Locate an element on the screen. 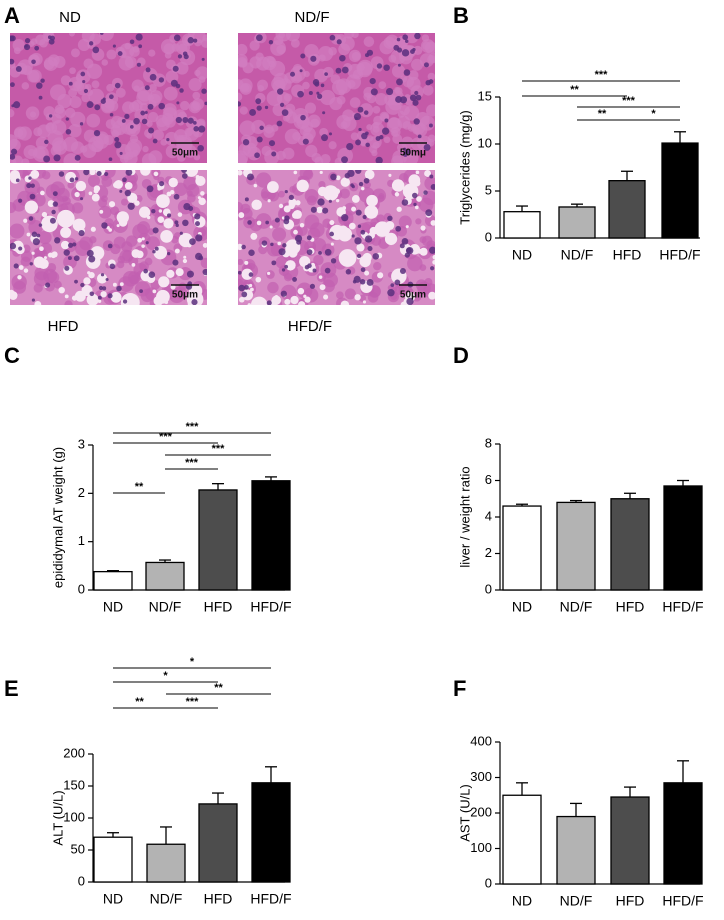 This screenshot has width=724, height=920. image-label: HFD/F is located at coordinates (310, 326).